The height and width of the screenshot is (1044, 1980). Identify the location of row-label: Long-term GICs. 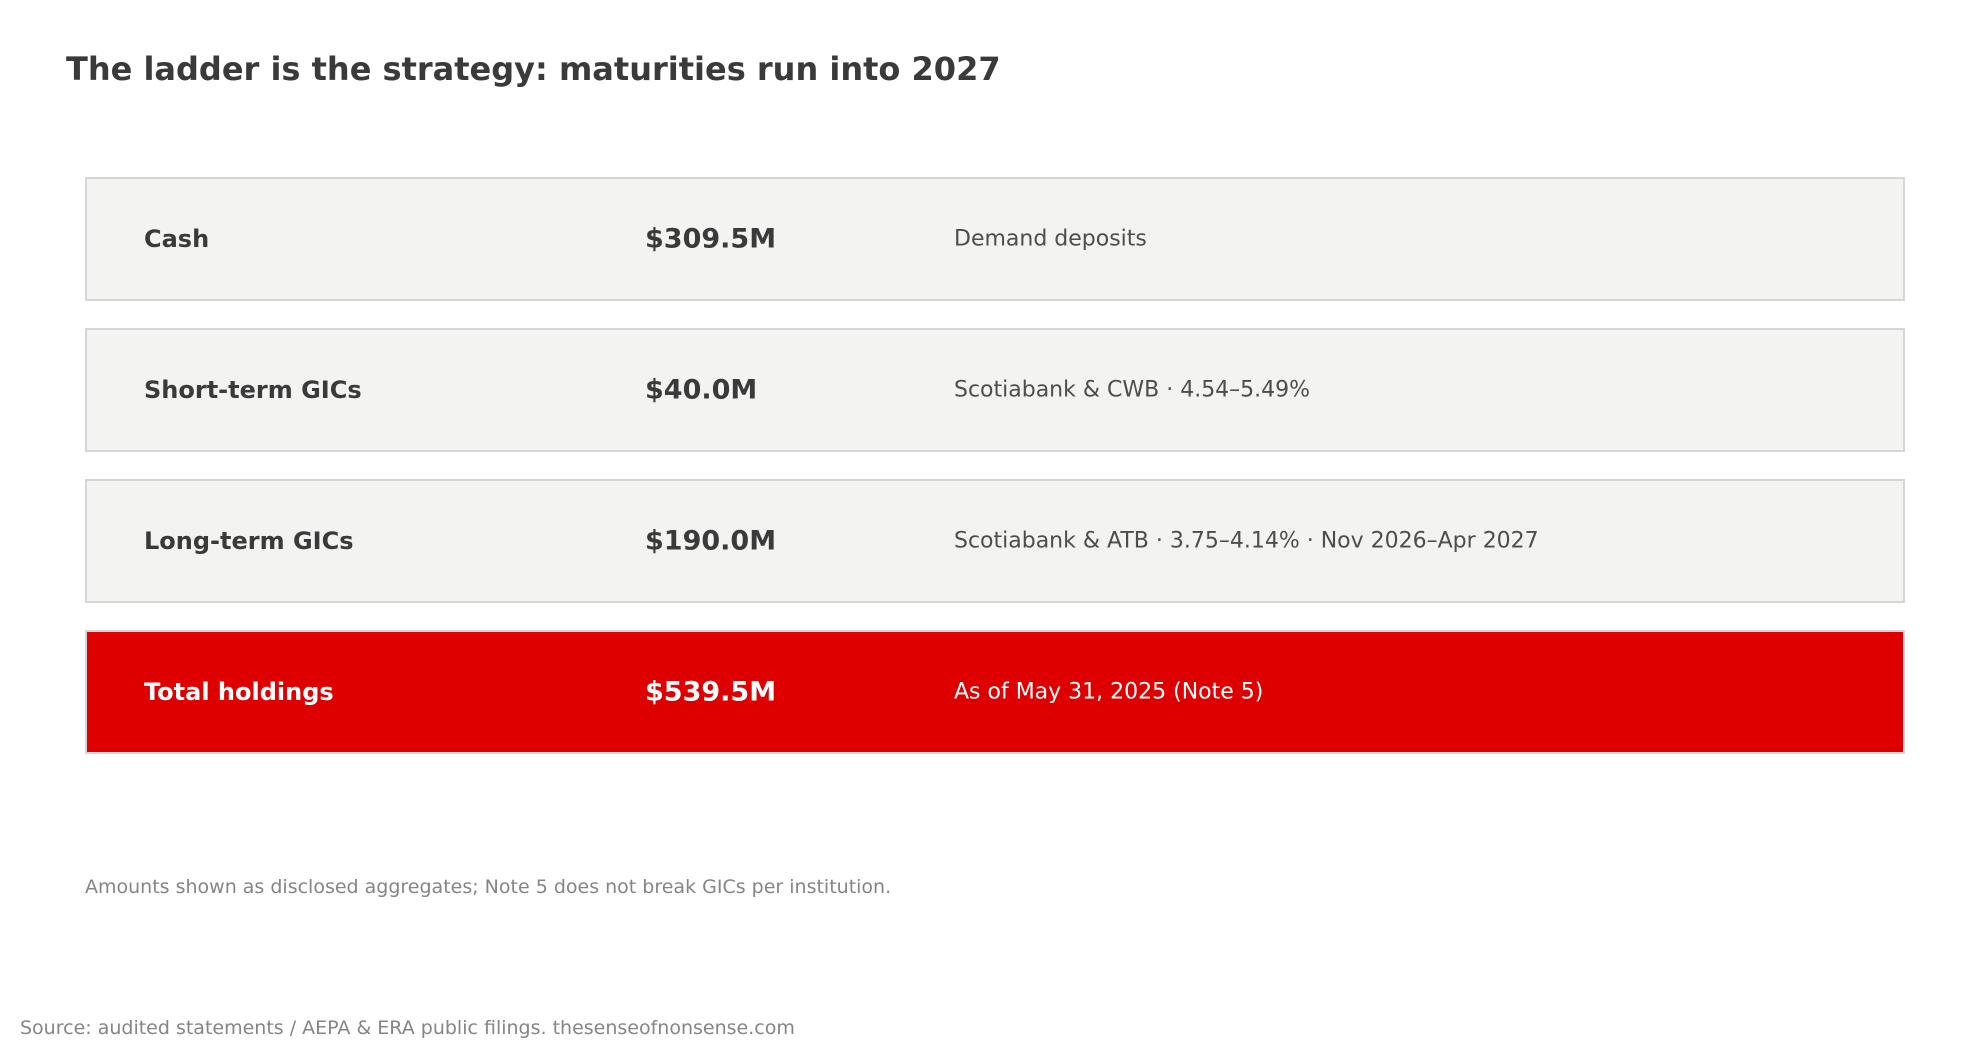
(249, 541).